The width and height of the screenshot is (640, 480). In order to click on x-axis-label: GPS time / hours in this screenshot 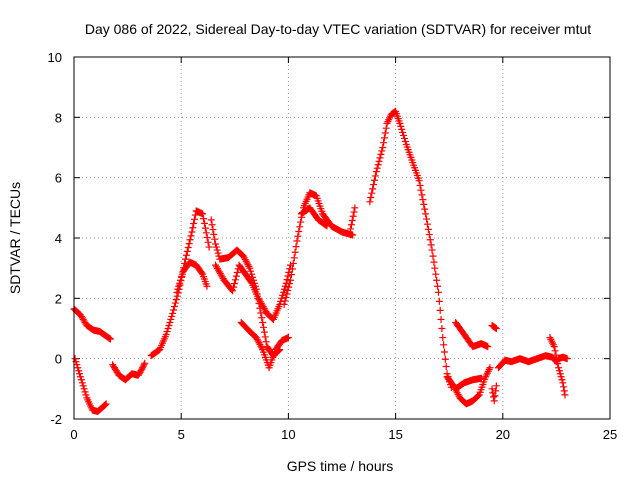, I will do `click(340, 466)`.